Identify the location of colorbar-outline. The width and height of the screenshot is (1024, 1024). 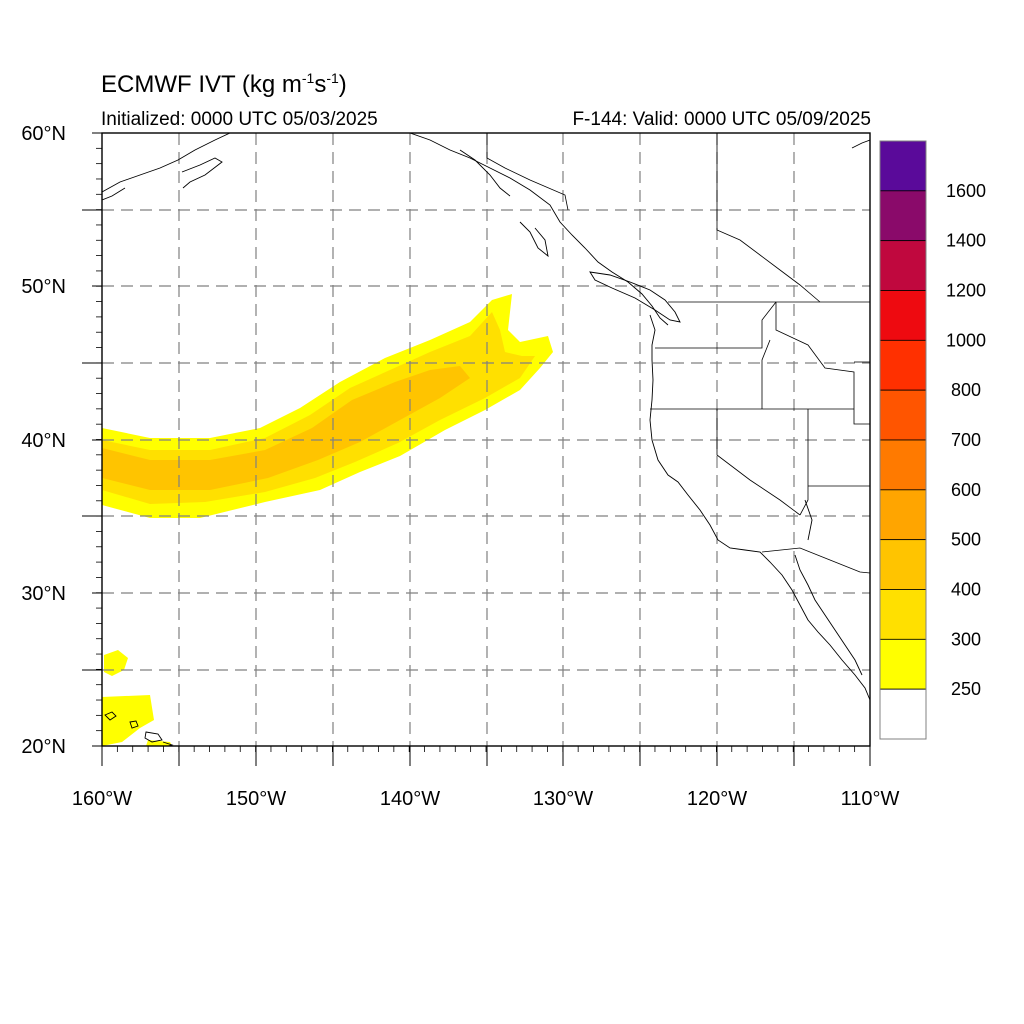
(903, 440).